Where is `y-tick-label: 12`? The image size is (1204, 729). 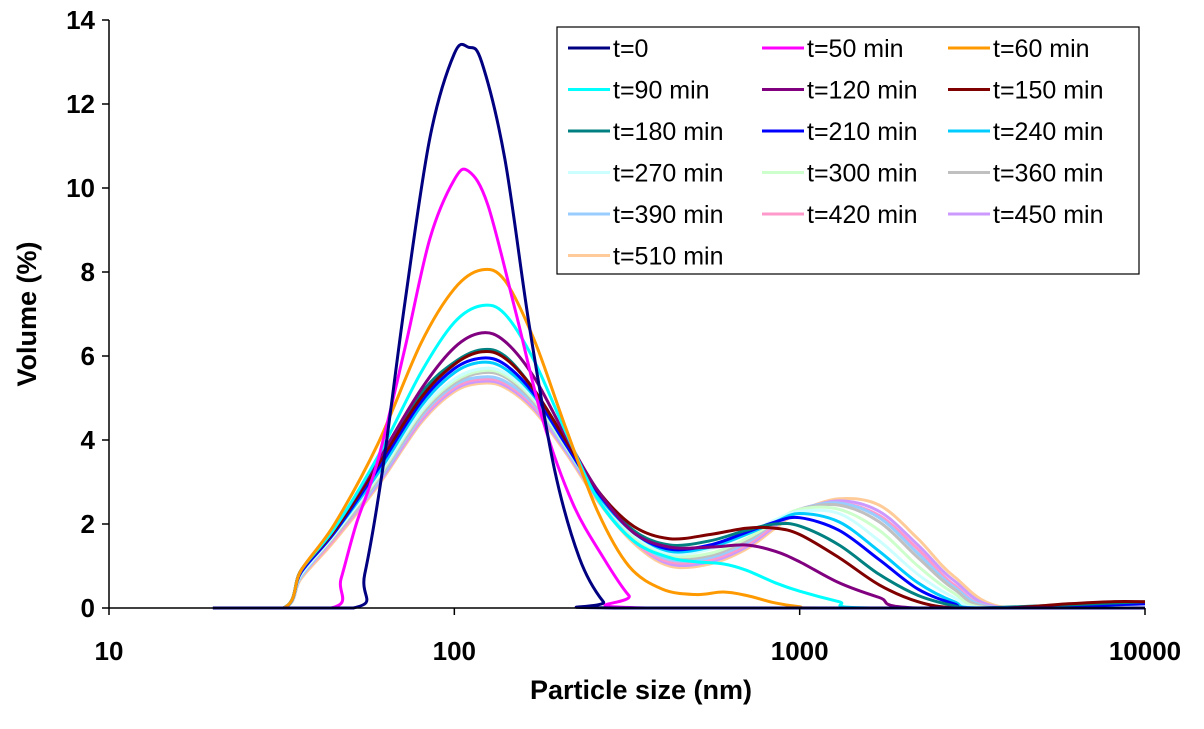 y-tick-label: 12 is located at coordinates (80, 104).